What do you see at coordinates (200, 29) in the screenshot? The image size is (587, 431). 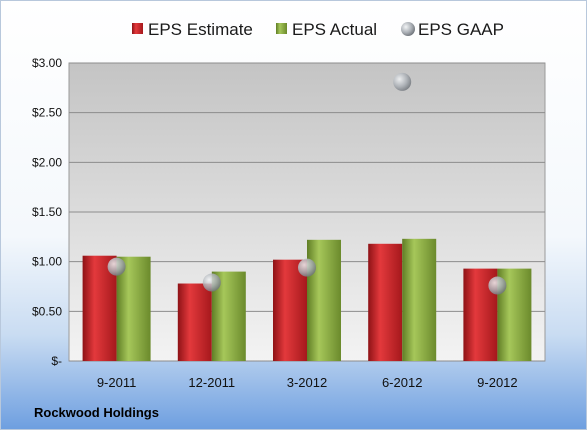 I see `legend-label: EPS Estimate` at bounding box center [200, 29].